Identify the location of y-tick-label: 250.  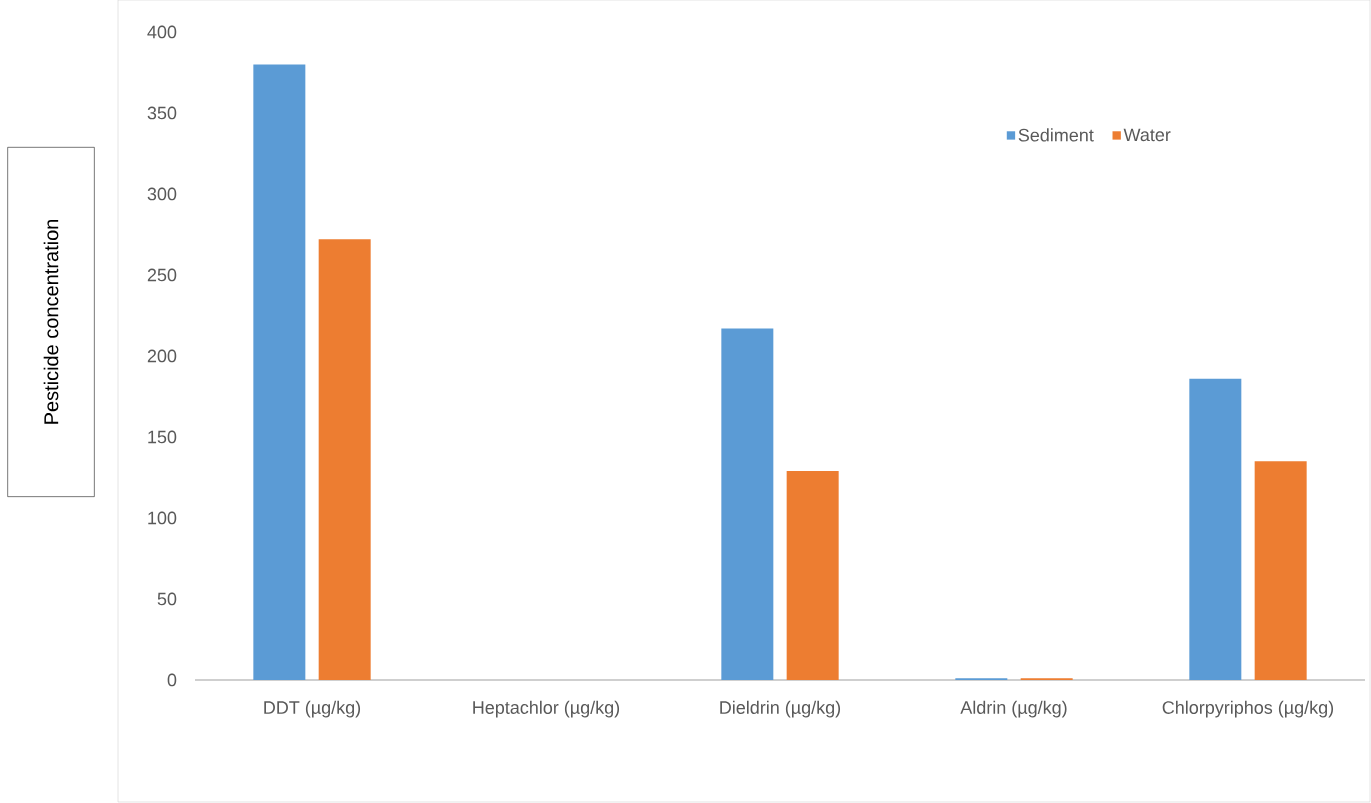
(162, 275).